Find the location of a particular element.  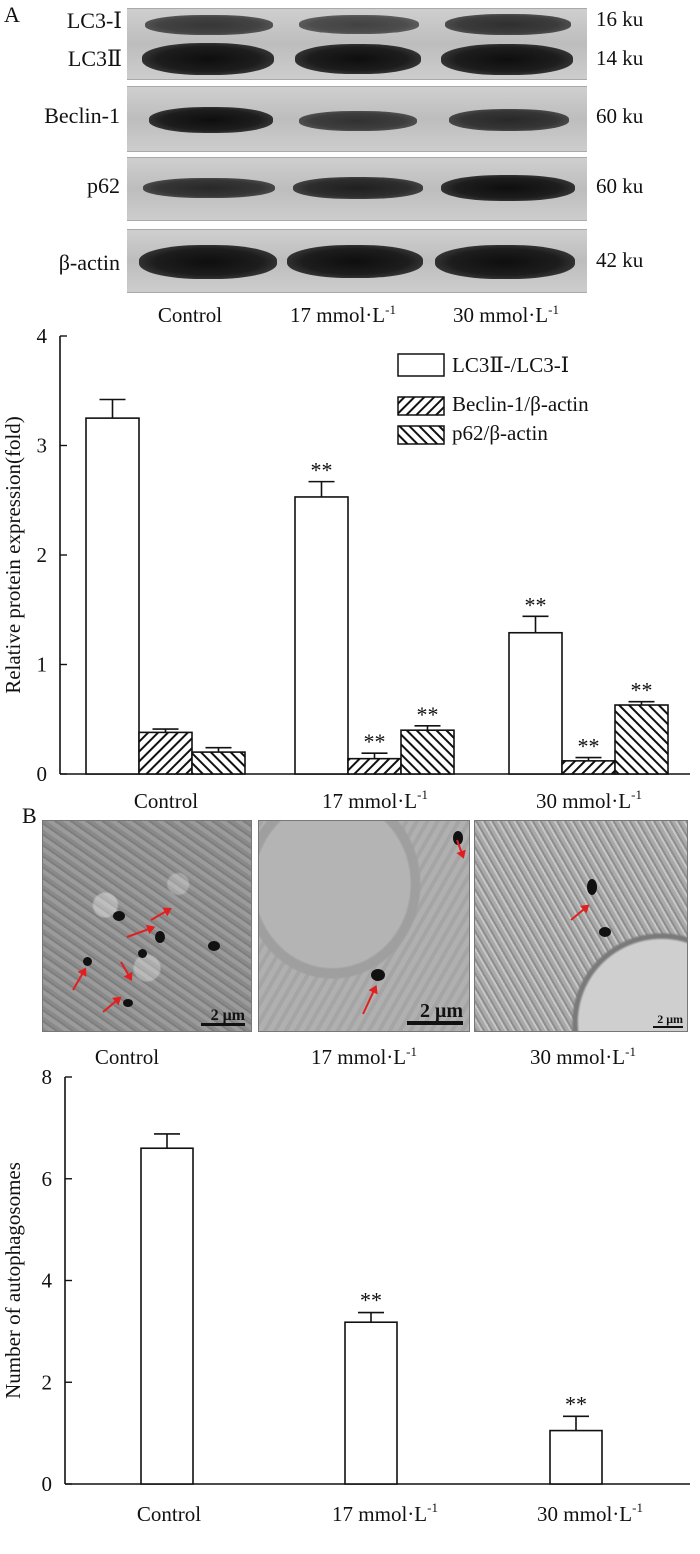

panel-b-label: B is located at coordinates (29, 815).